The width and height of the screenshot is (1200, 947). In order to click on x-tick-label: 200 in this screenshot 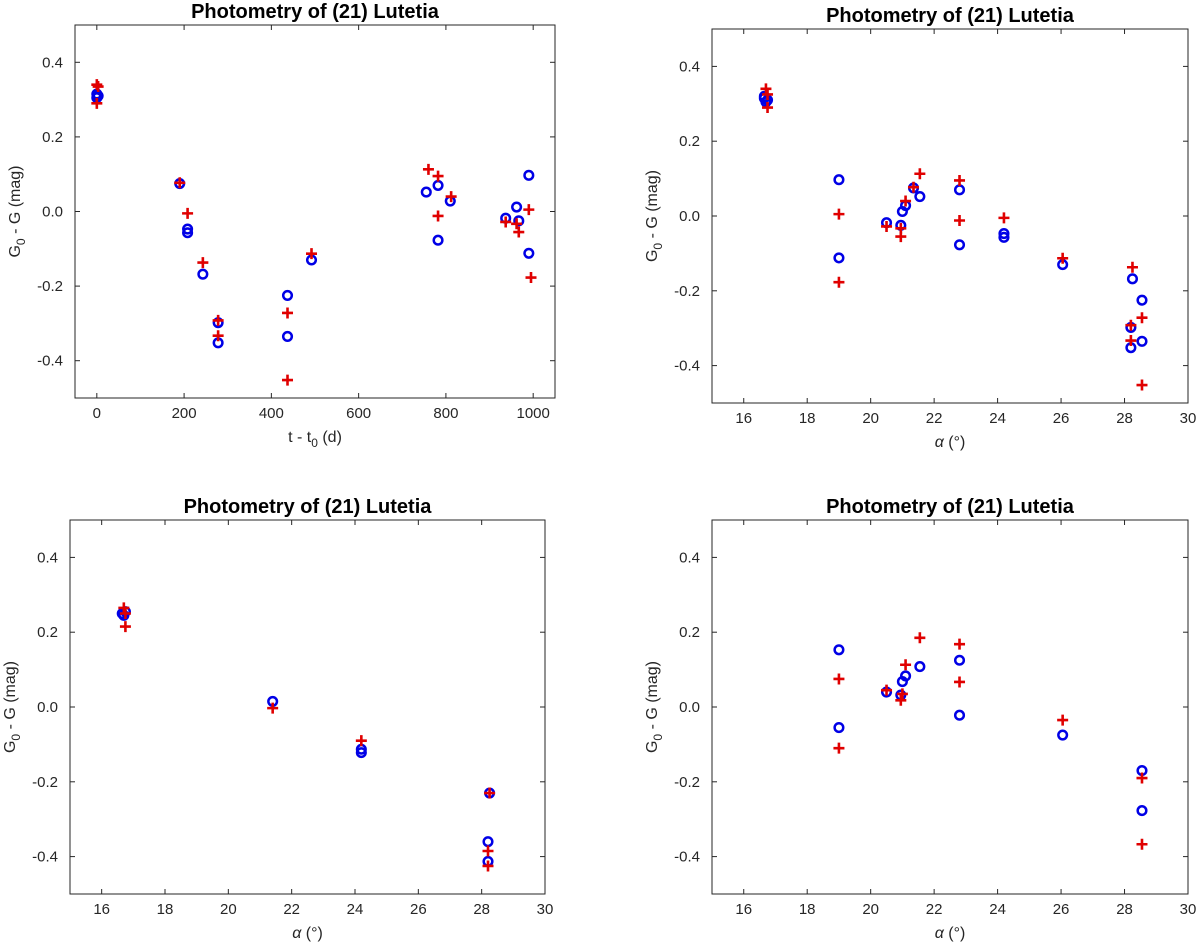, I will do `click(184, 413)`.